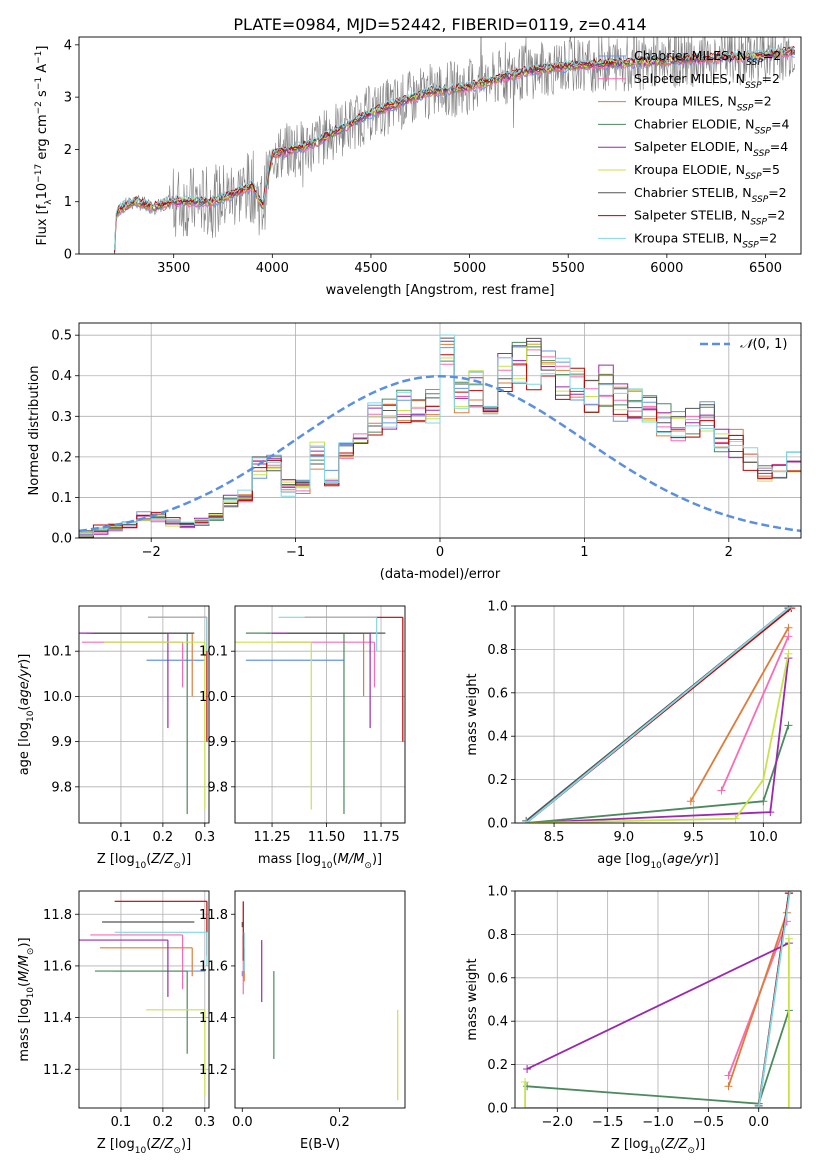 This screenshot has height=1170, width=819. What do you see at coordinates (497, 737) in the screenshot?
I see `y-tick-label: 0.4` at bounding box center [497, 737].